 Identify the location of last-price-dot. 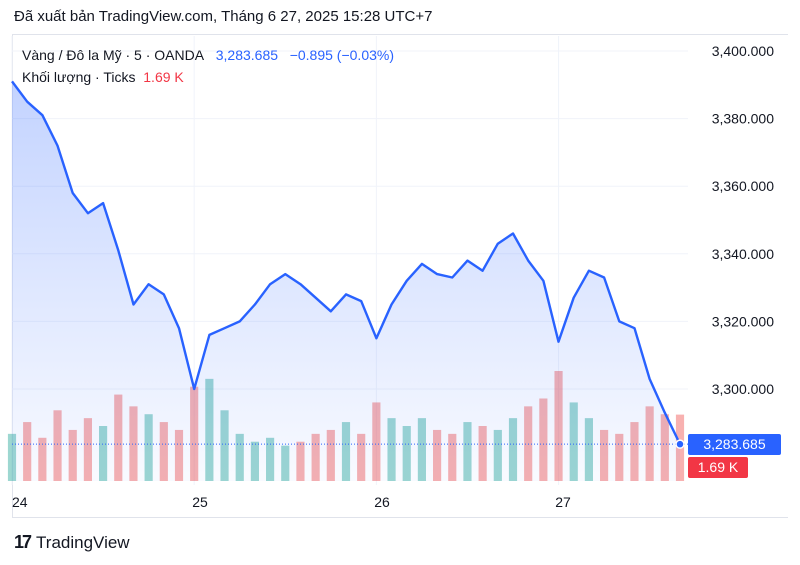
(680, 444).